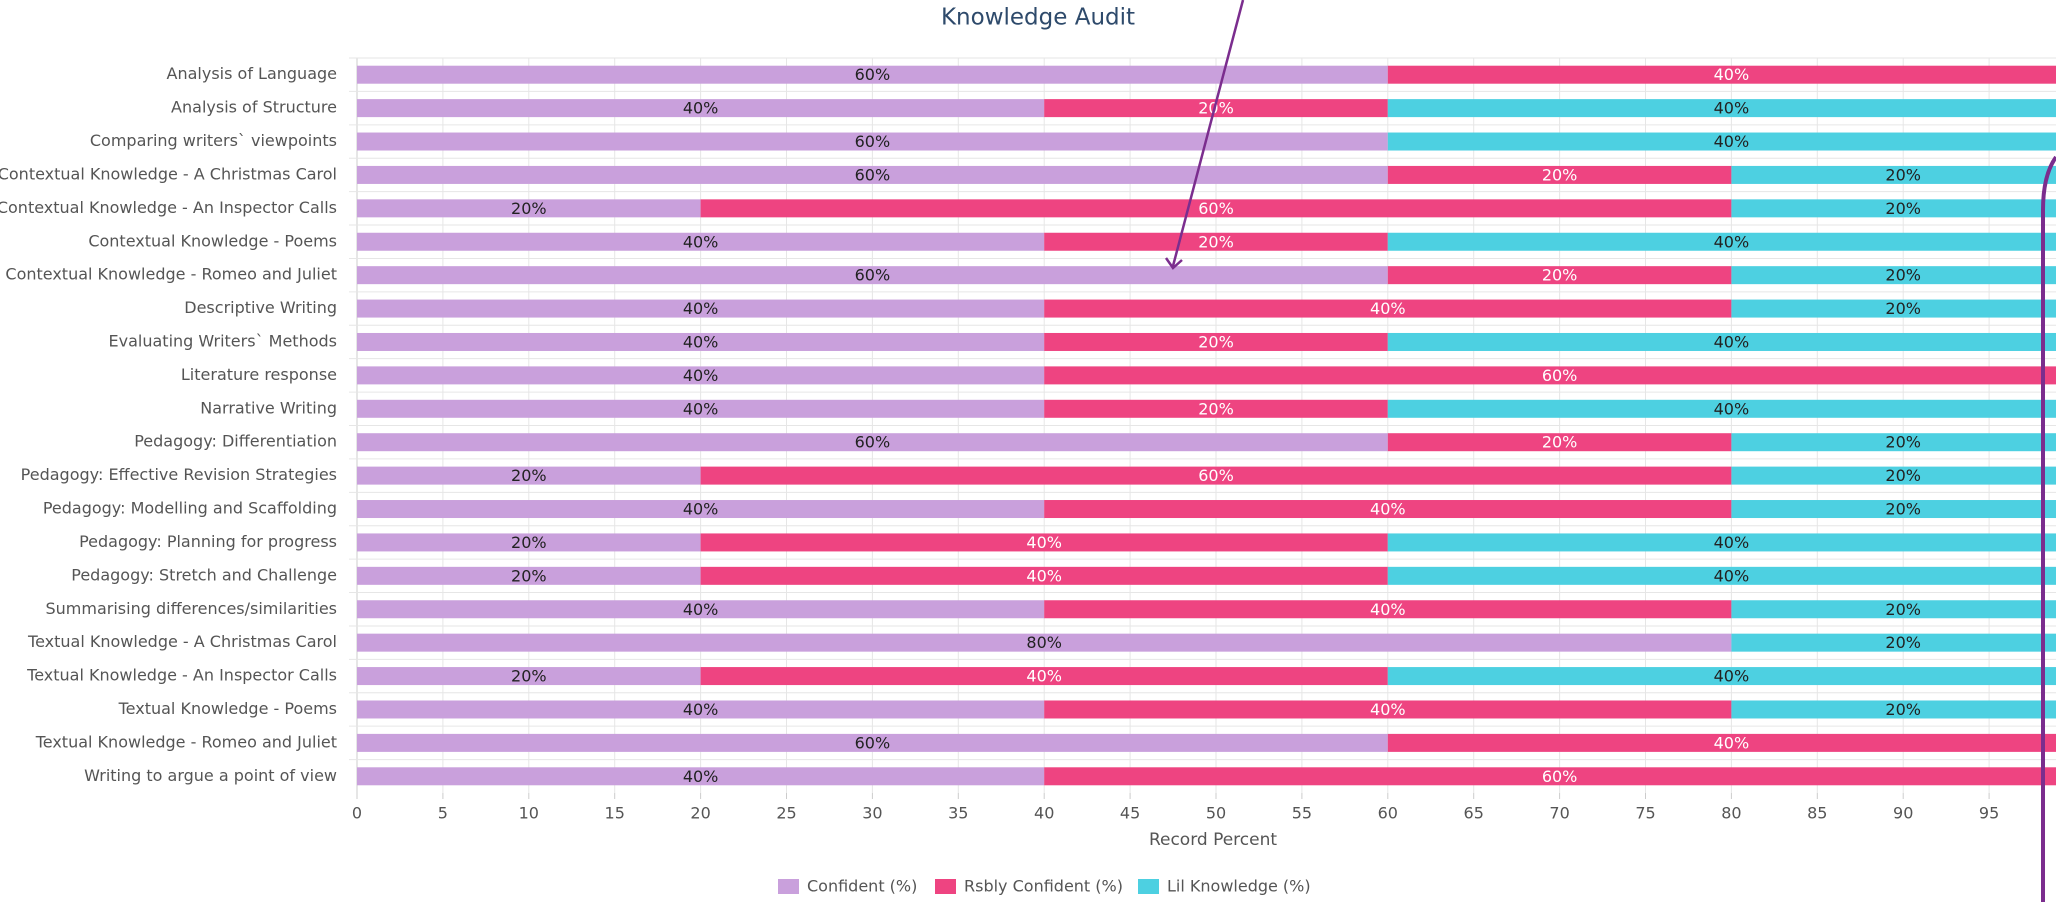  What do you see at coordinates (1731, 813) in the screenshot?
I see `x-tick-label: 80` at bounding box center [1731, 813].